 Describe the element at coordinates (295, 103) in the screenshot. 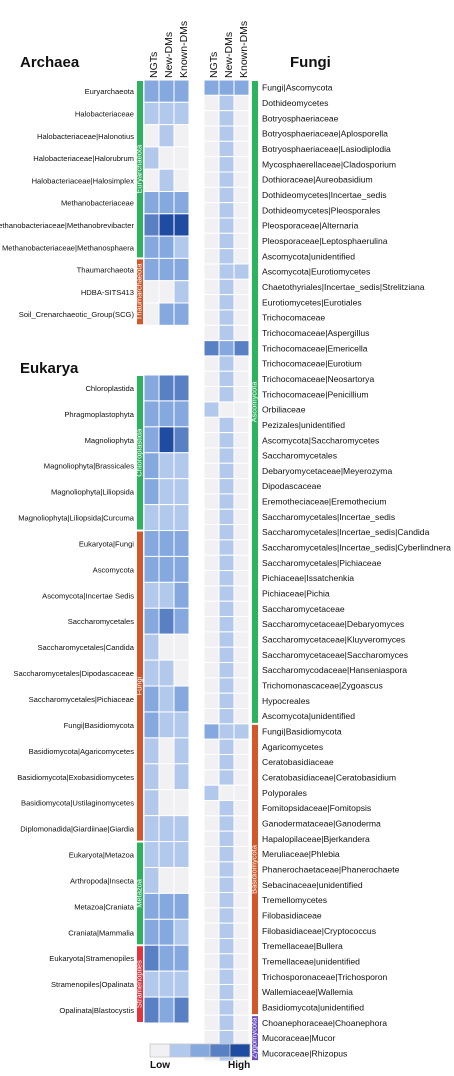

I see `fungi-row-label: Dothideomycetes` at that location.